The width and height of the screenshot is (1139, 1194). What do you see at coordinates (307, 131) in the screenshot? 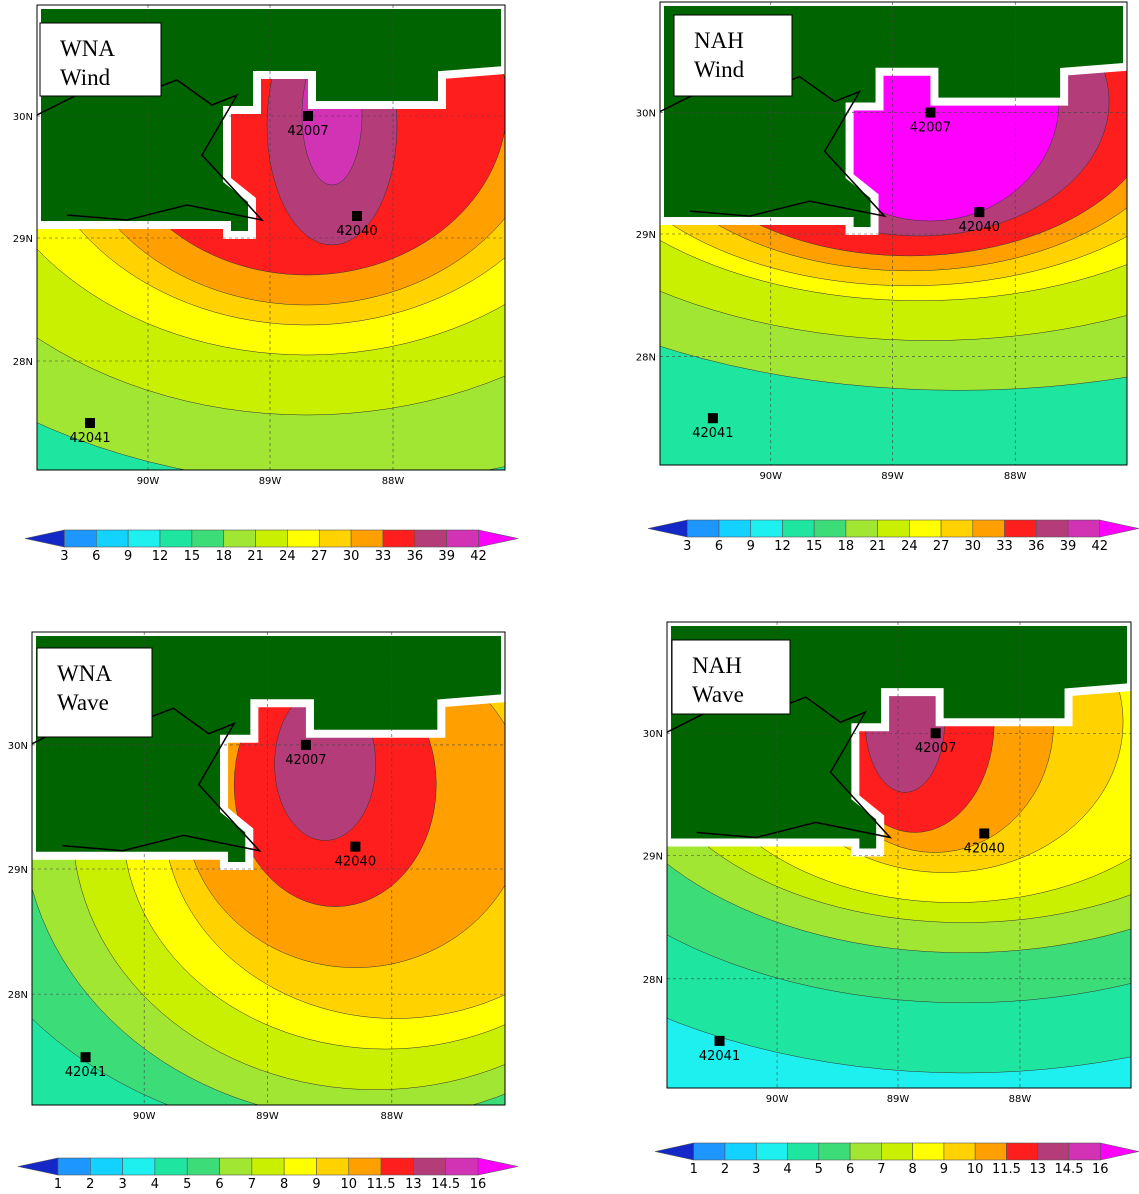
I see `buoy-label: 42007` at bounding box center [307, 131].